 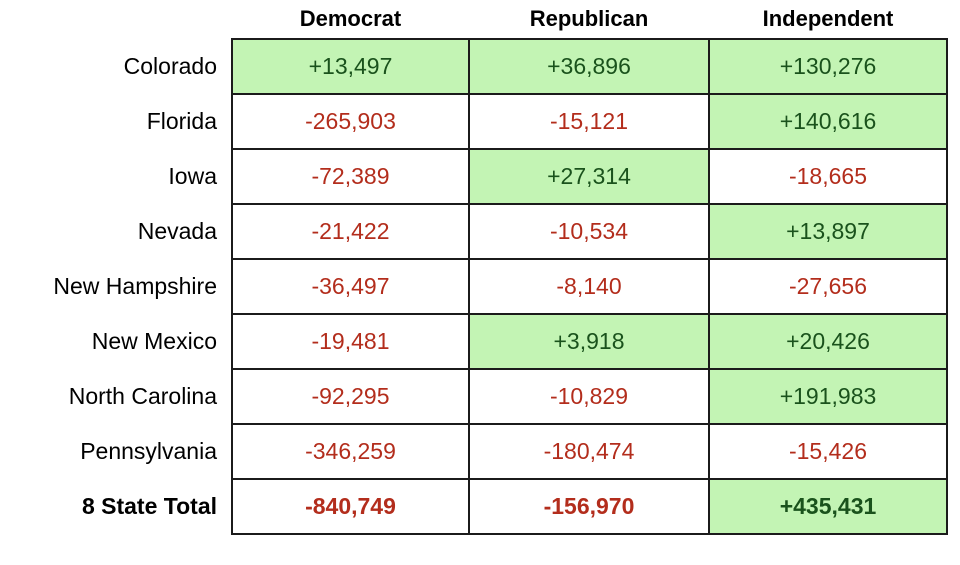 I want to click on cell-value: +140,616, so click(x=828, y=121).